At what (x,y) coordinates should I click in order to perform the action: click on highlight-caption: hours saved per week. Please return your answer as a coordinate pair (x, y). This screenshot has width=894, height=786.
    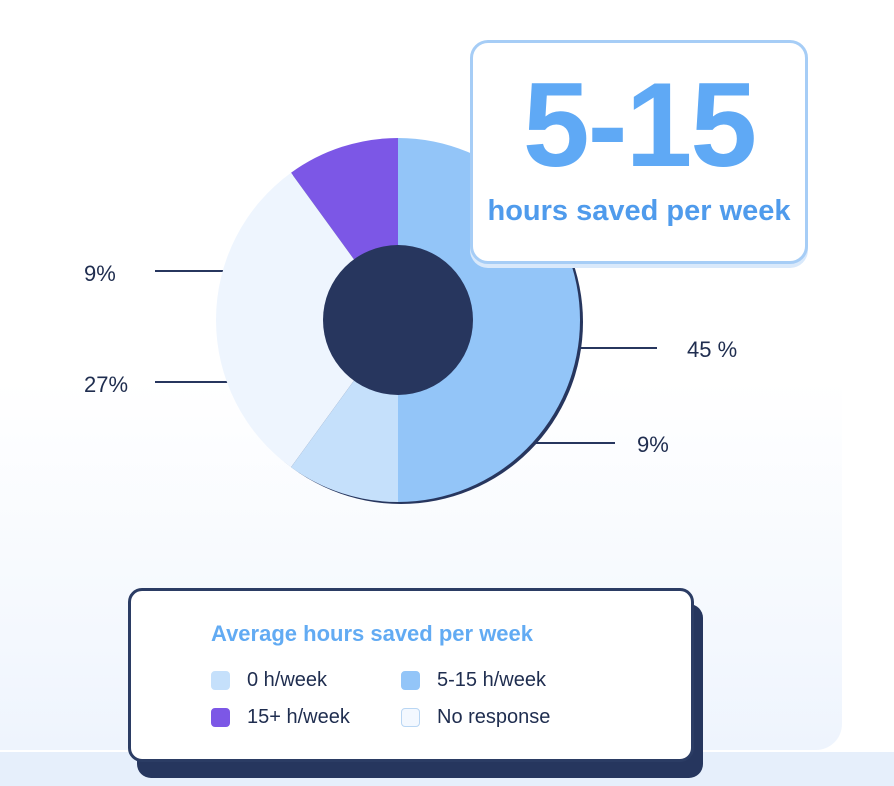
    Looking at the image, I should click on (639, 211).